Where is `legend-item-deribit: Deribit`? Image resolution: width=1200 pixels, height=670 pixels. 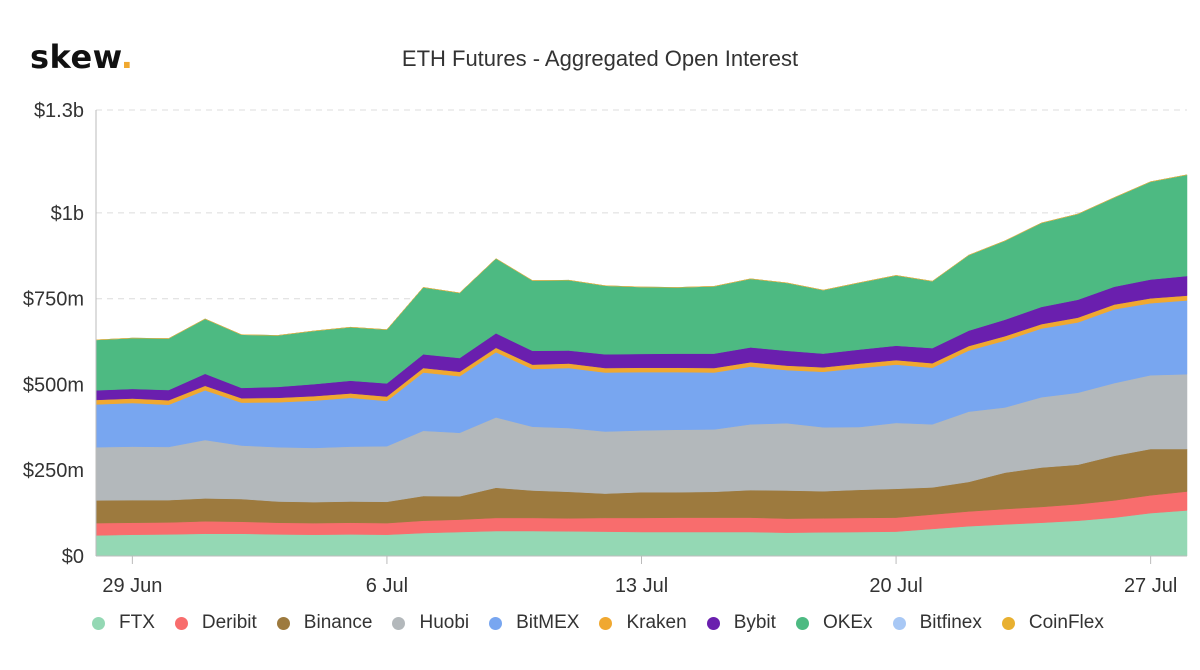 legend-item-deribit: Deribit is located at coordinates (215, 623).